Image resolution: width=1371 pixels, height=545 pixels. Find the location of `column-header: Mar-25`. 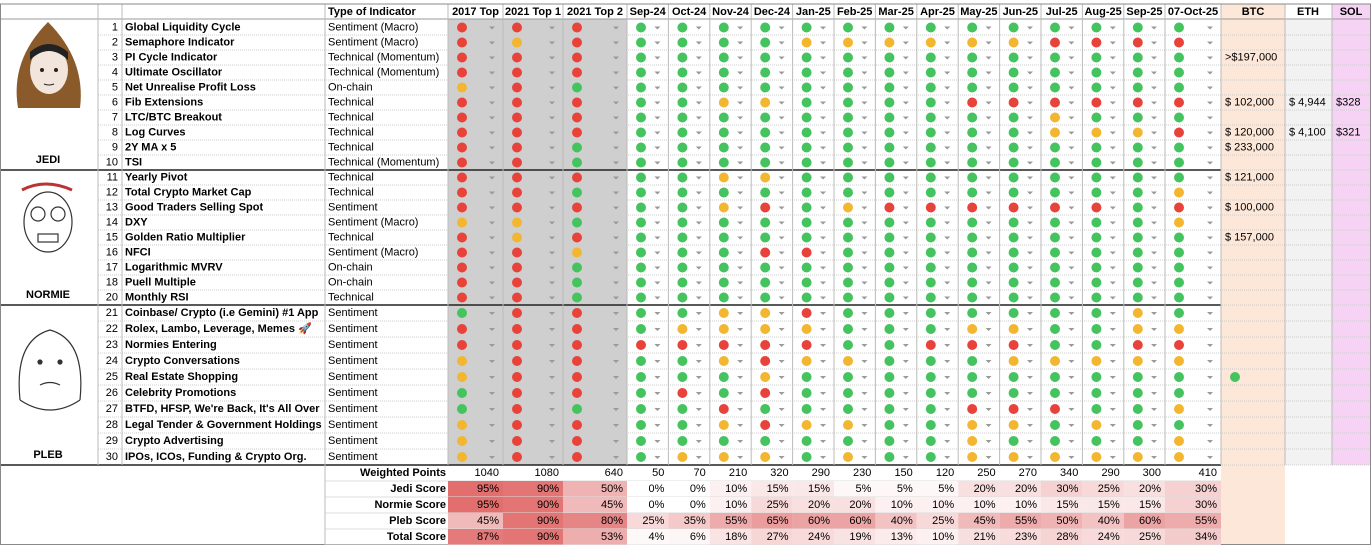

column-header: Mar-25 is located at coordinates (895, 12).